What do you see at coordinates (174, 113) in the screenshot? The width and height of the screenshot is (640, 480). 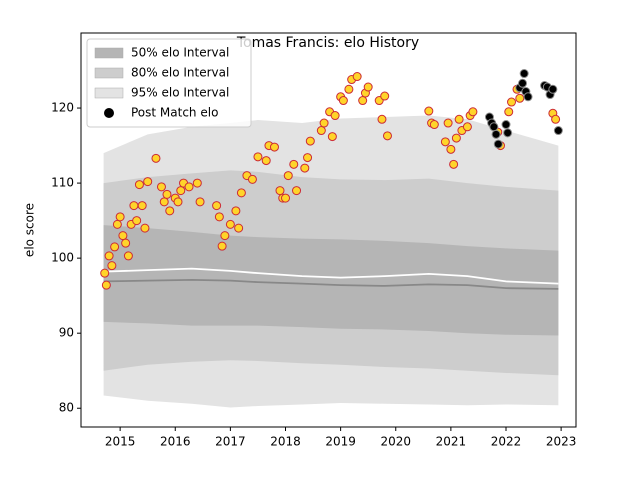 I see `legend-label: Post Match elo` at bounding box center [174, 113].